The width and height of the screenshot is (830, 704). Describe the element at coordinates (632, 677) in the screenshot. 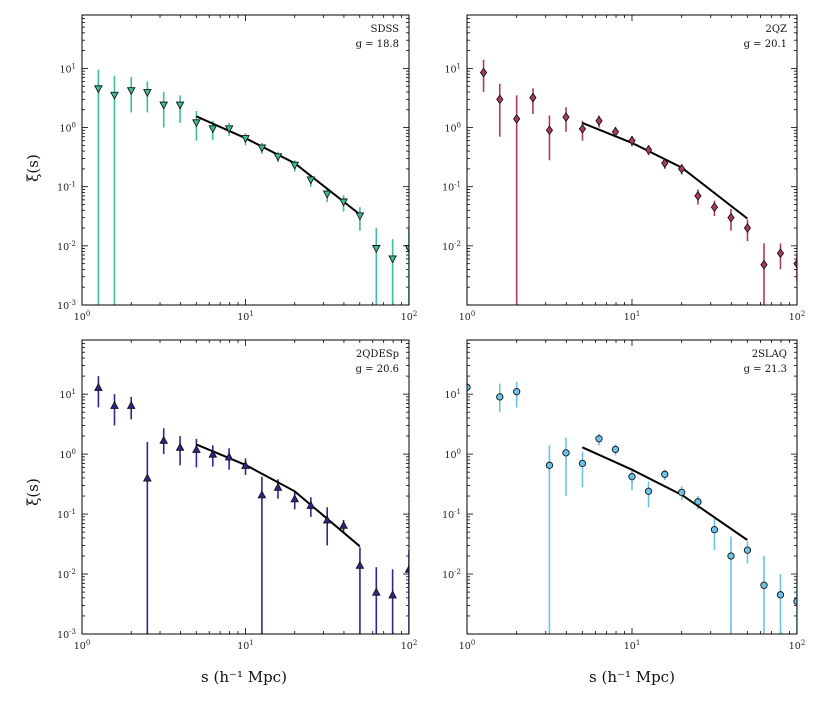

I see `x-axis-title-right: s (h⁻¹ Mpc)` at that location.